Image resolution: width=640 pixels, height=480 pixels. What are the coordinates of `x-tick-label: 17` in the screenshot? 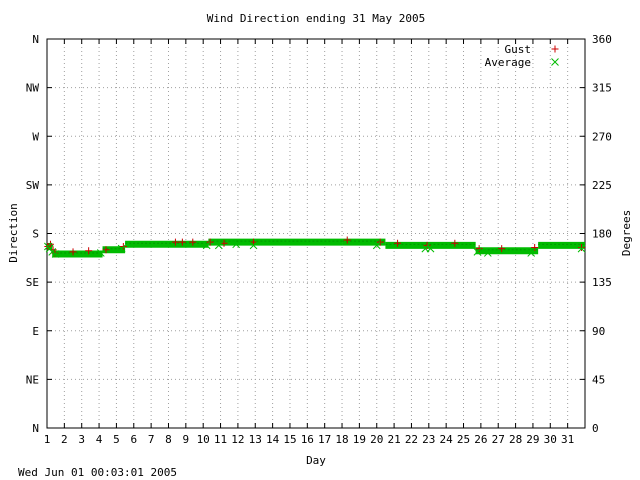 It's located at (324, 439).